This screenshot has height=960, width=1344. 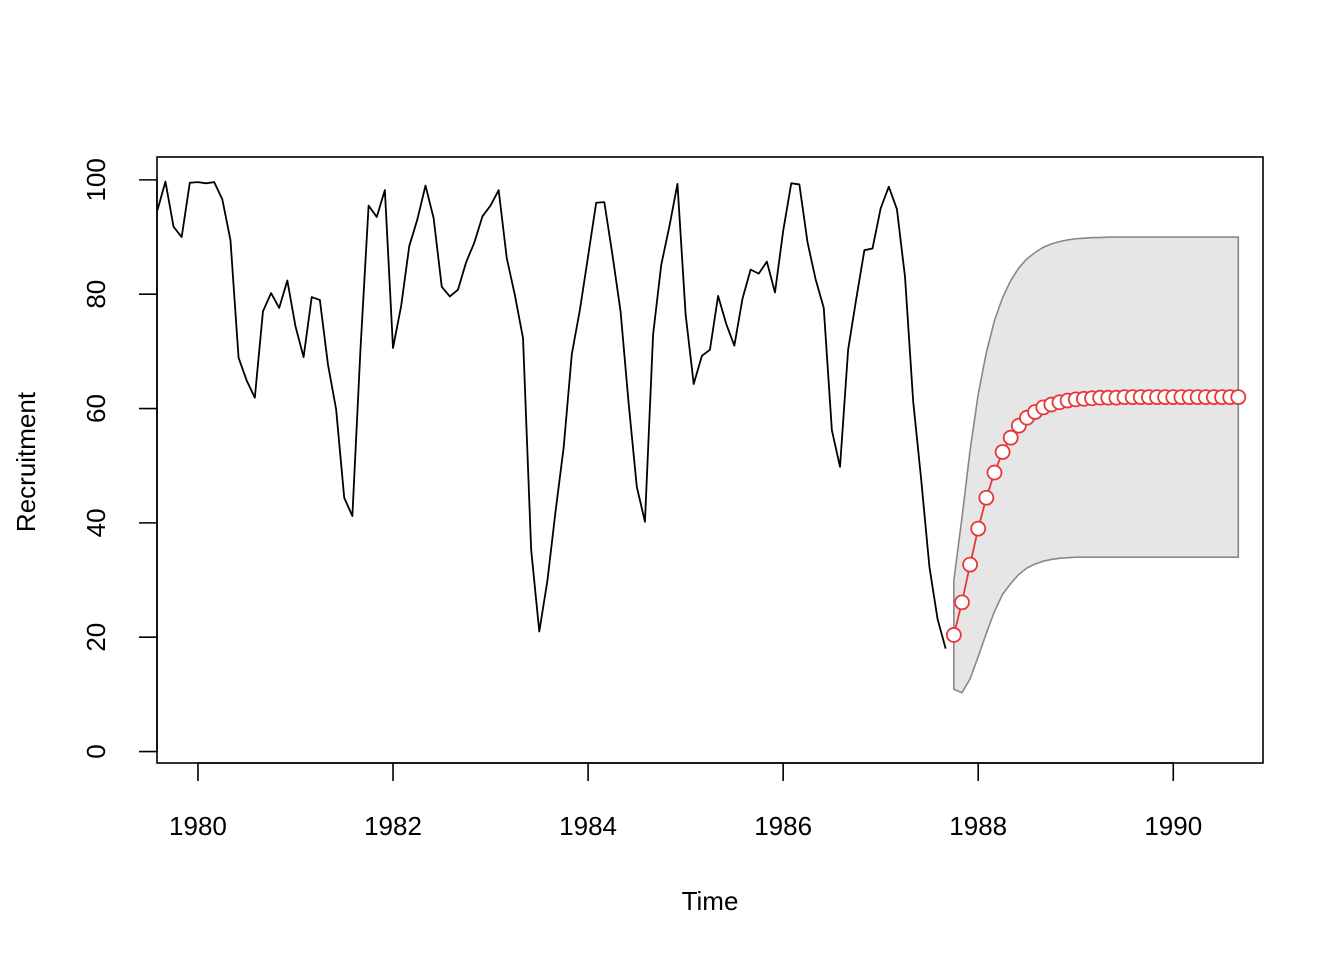 I want to click on y-tick-label: 40, so click(x=96, y=522).